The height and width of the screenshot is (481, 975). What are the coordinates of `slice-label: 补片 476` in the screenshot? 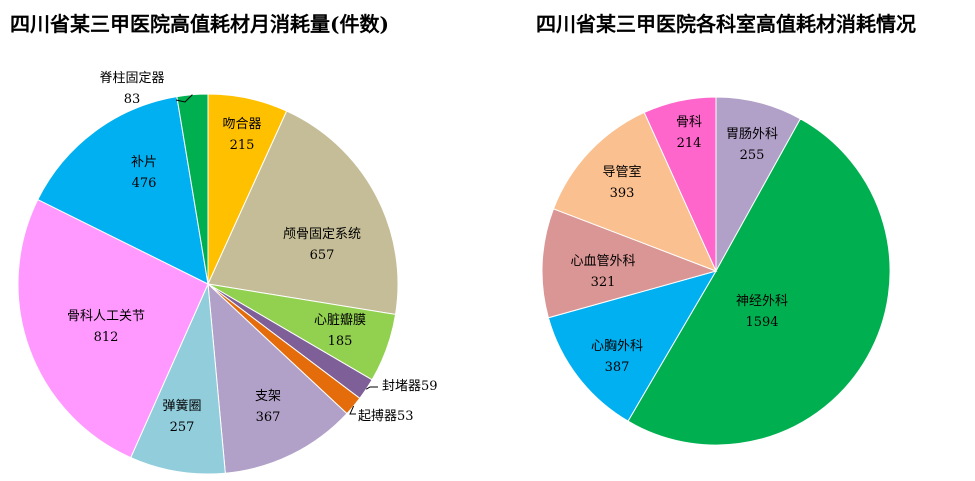 It's located at (144, 173).